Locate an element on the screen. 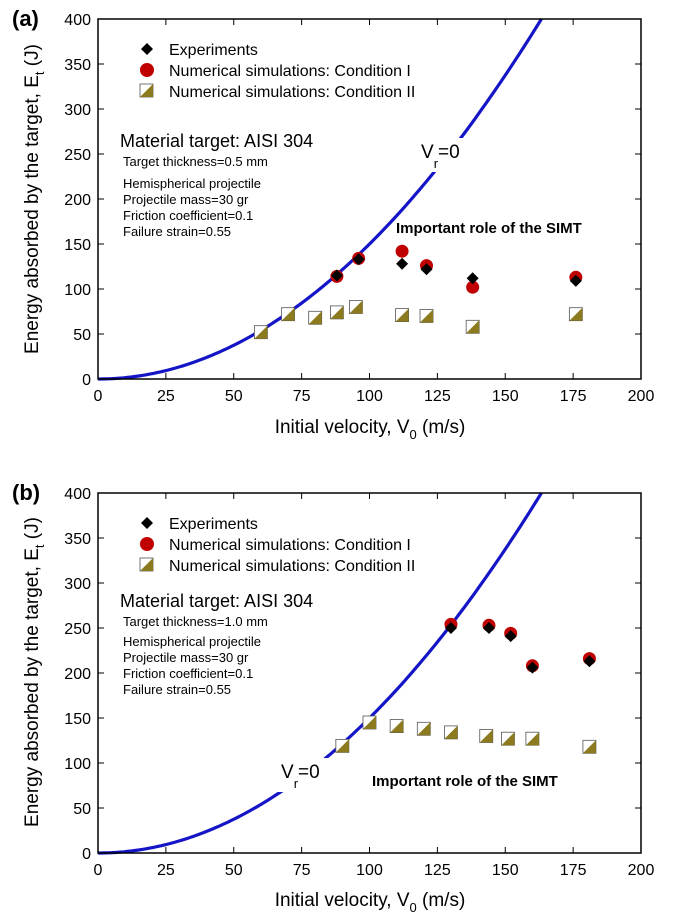 The width and height of the screenshot is (680, 917). x-tick-label: 0 is located at coordinates (98, 396).